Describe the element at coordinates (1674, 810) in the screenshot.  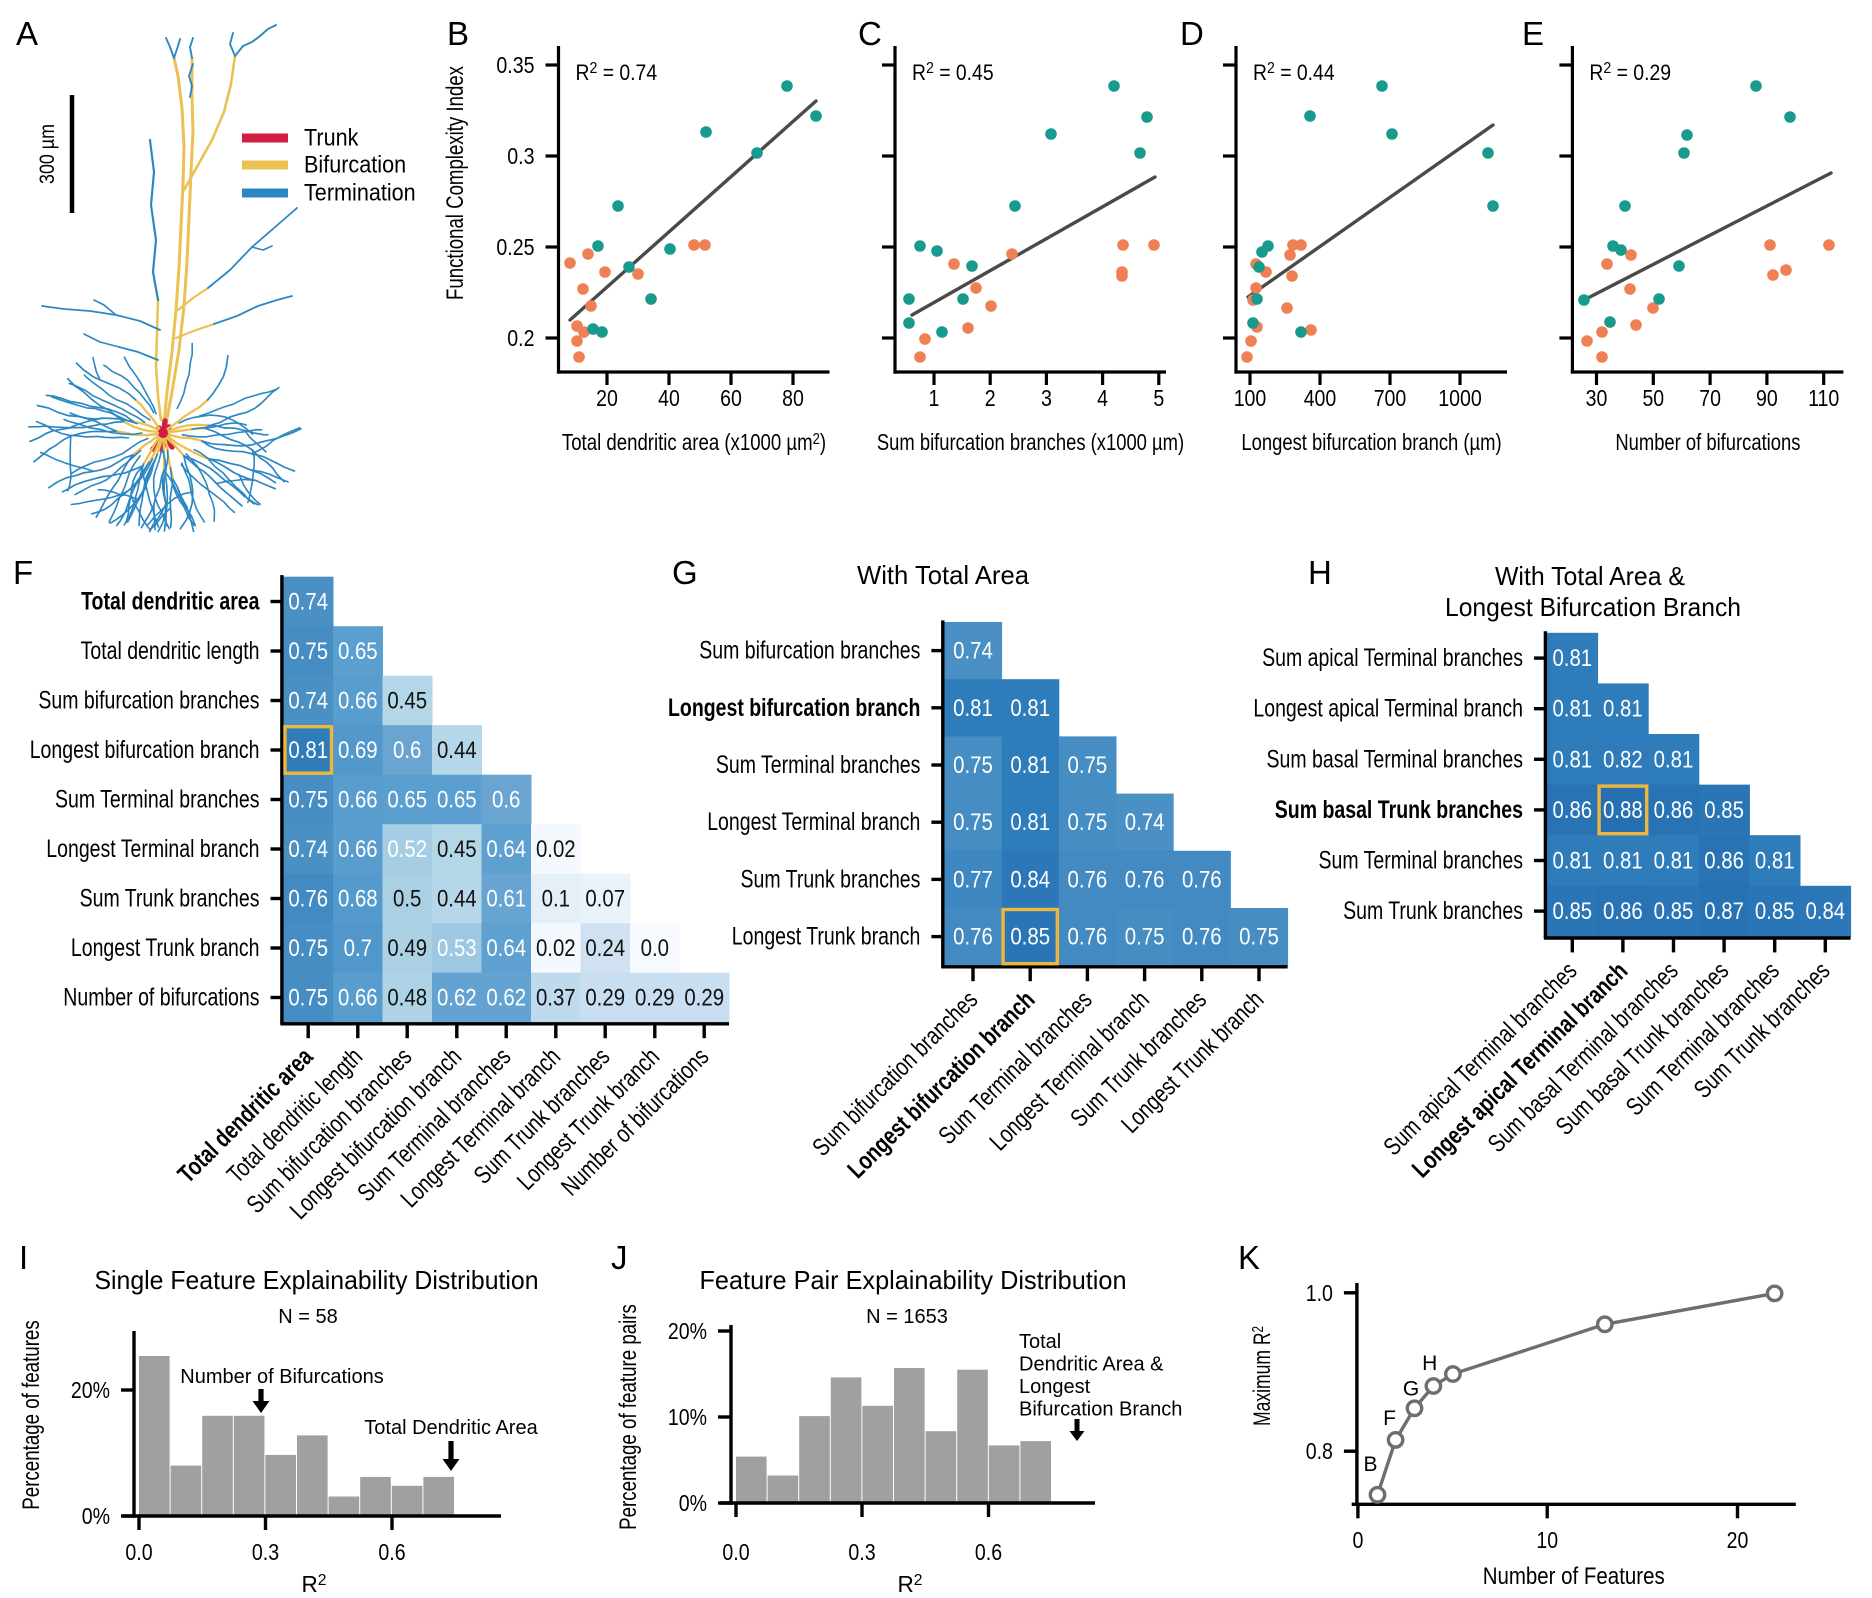
I see `svg-text: 0.86` at that location.